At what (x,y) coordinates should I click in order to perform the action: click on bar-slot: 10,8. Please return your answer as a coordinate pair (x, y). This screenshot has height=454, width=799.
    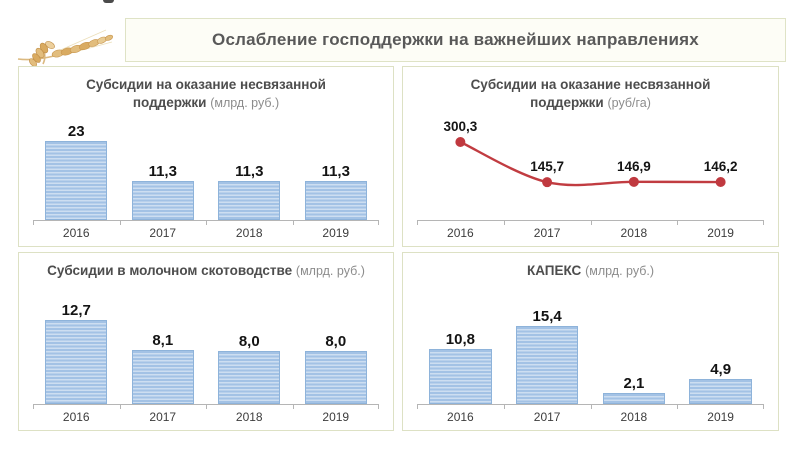
    Looking at the image, I should click on (460, 354).